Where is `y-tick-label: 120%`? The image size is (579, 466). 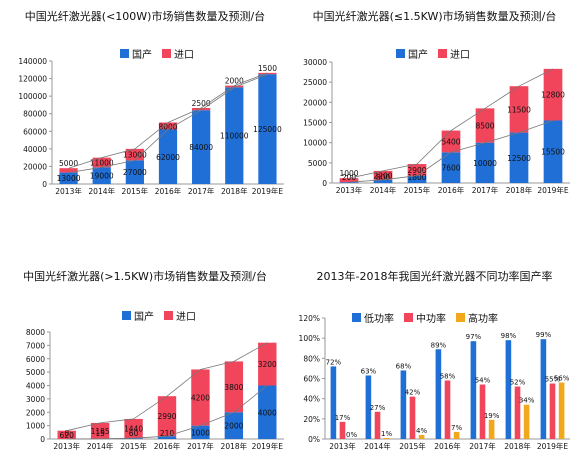 y-tick-label: 120% is located at coordinates (309, 318).